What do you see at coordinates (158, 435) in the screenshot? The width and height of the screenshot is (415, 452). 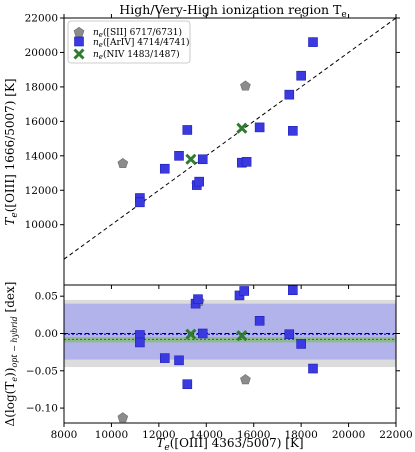 I see `bottom-x-tick-label: 12000` at bounding box center [158, 435].